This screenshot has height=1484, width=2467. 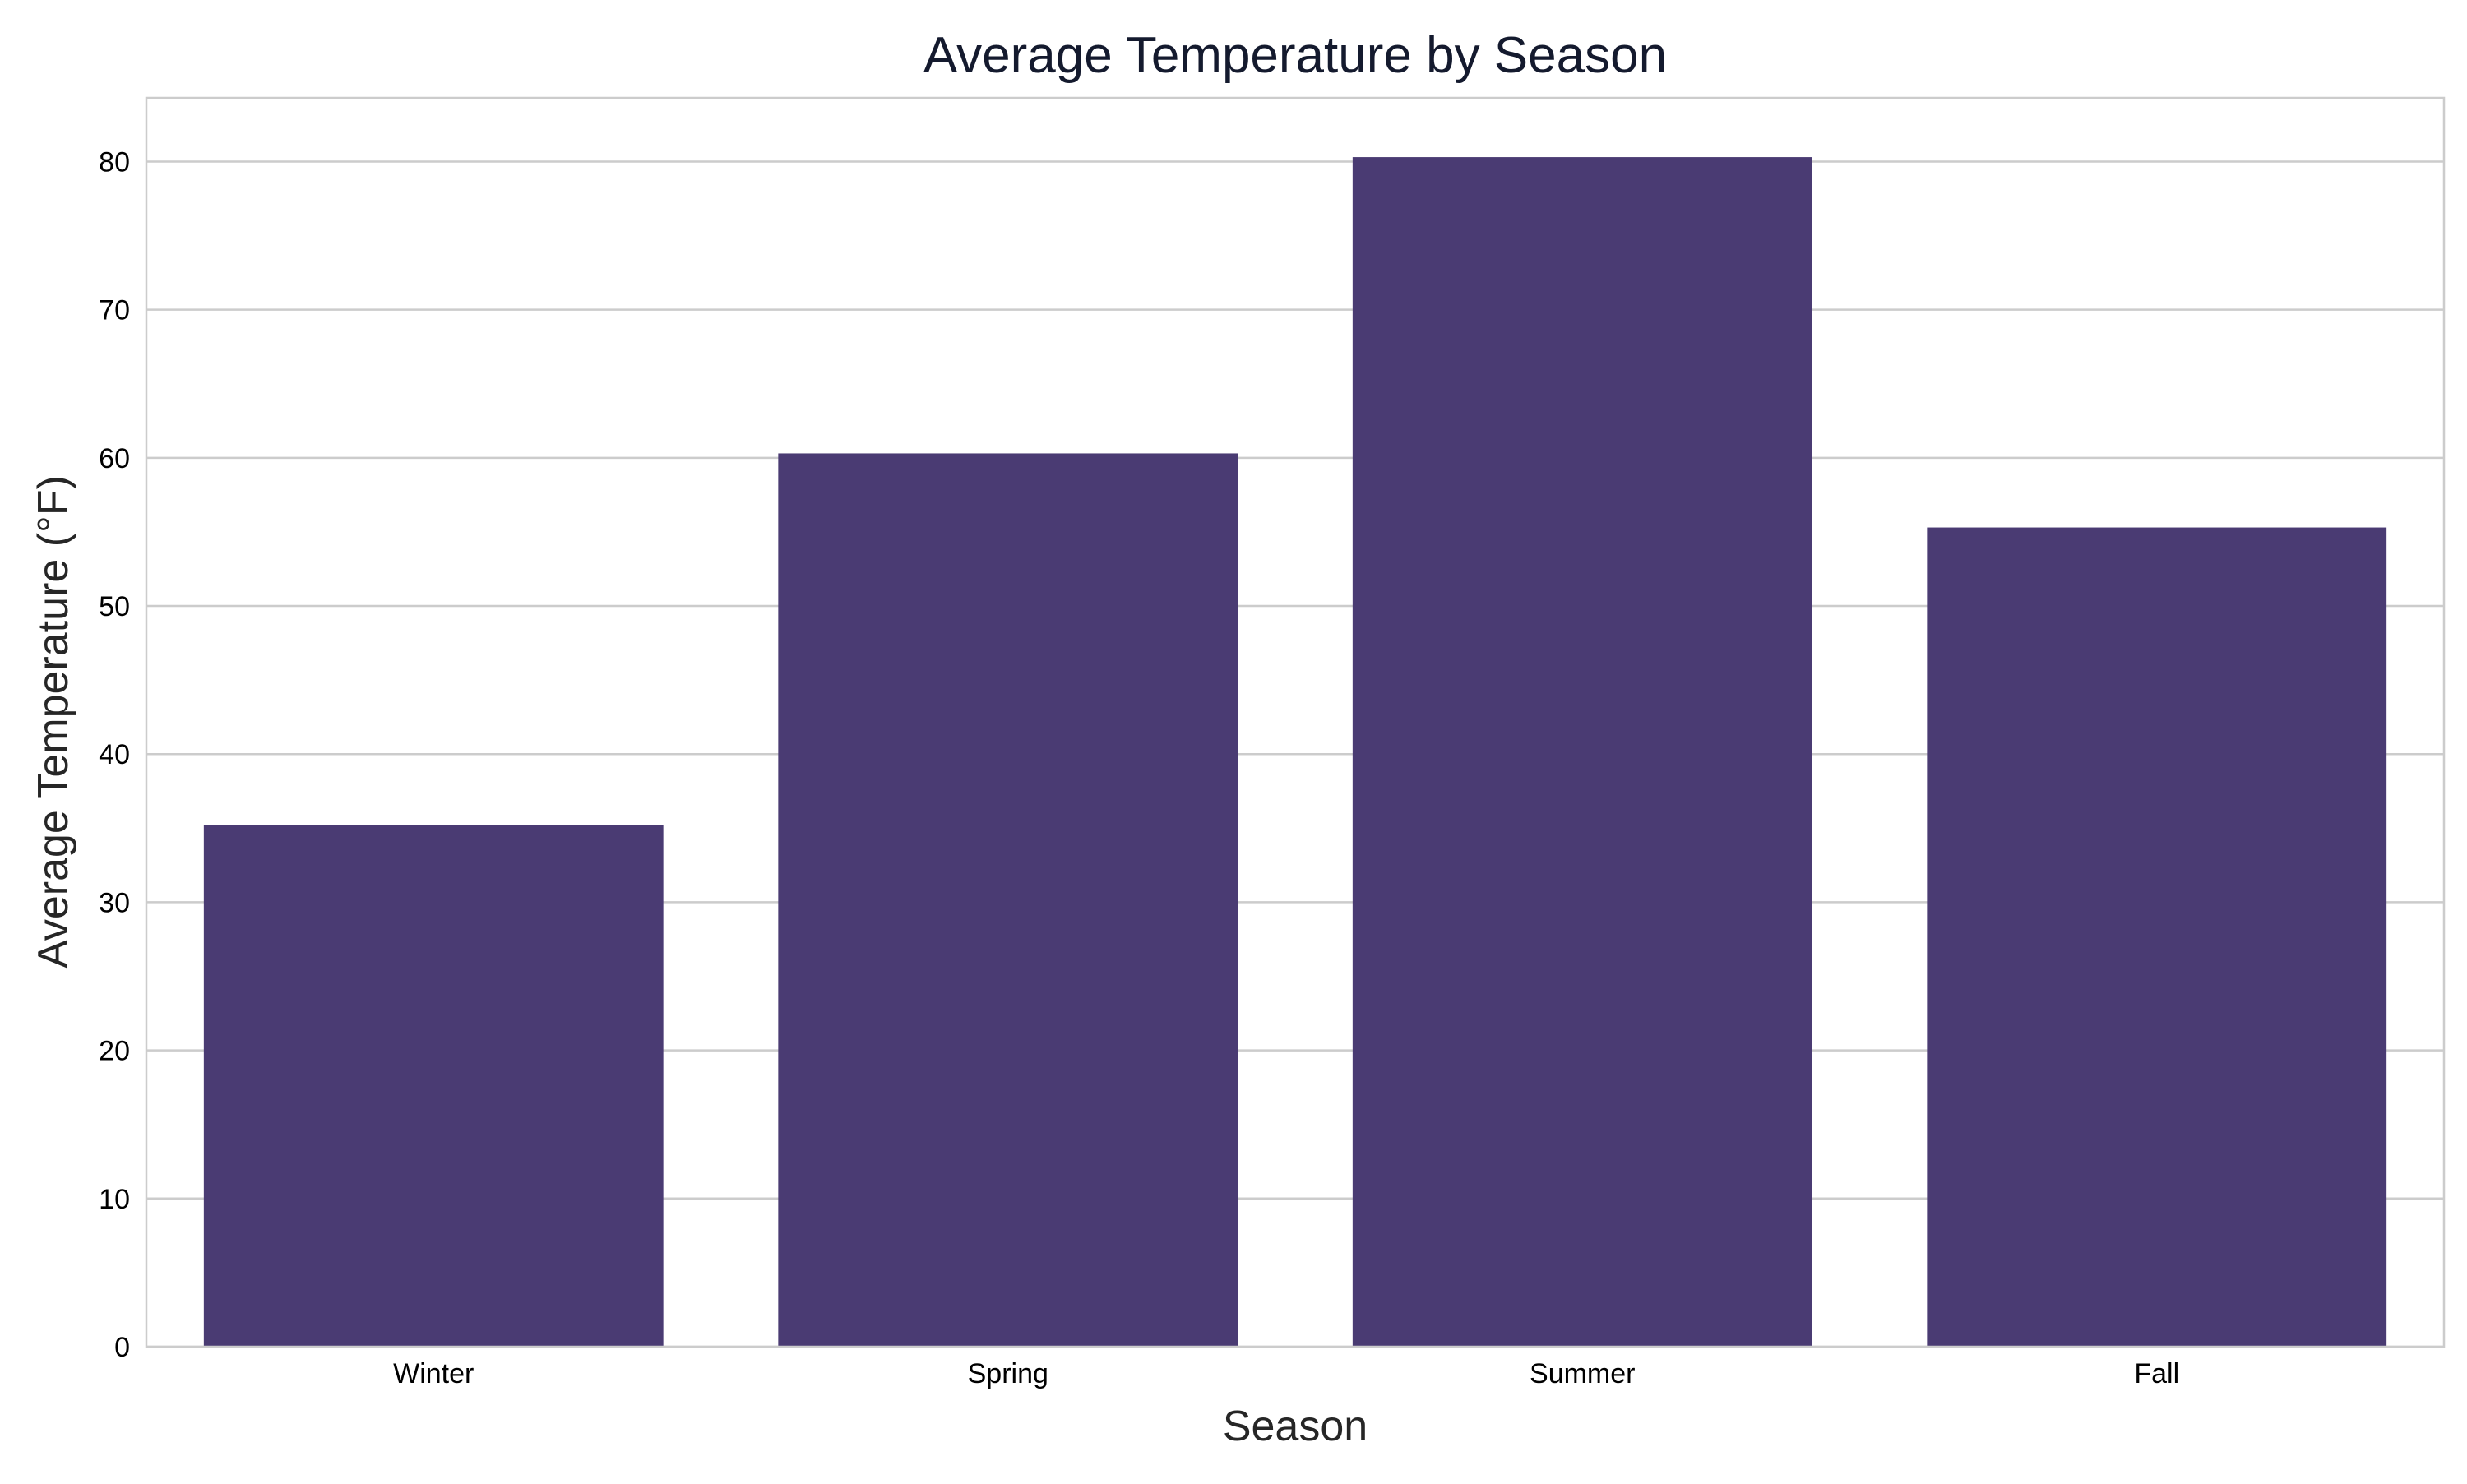 I want to click on x-tick-label-spring: Spring, so click(x=1008, y=1373).